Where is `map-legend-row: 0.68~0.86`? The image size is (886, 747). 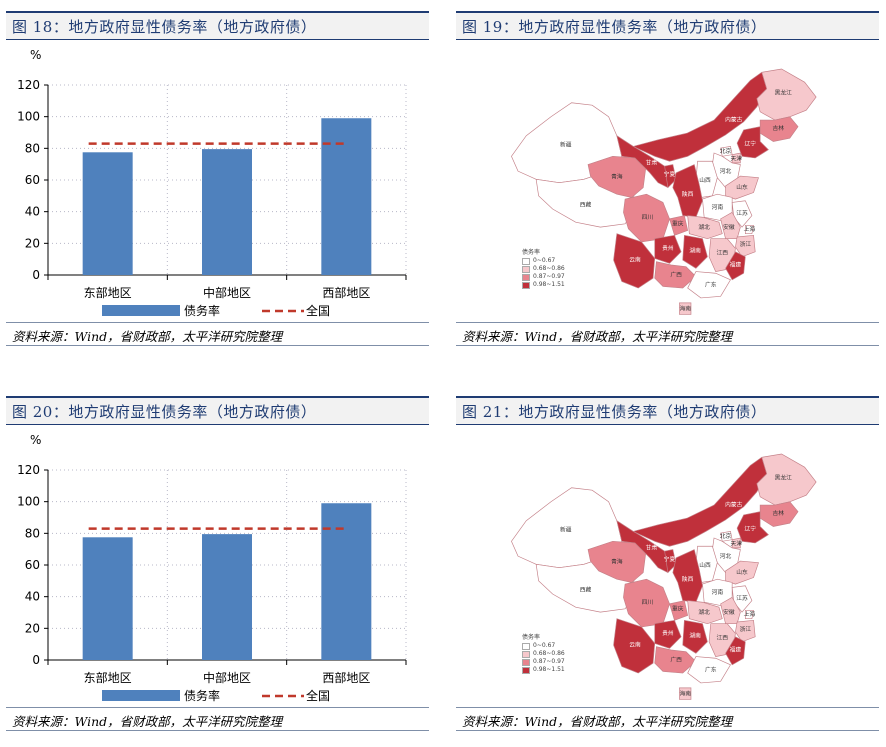 map-legend-row: 0.68~0.86 is located at coordinates (543, 269).